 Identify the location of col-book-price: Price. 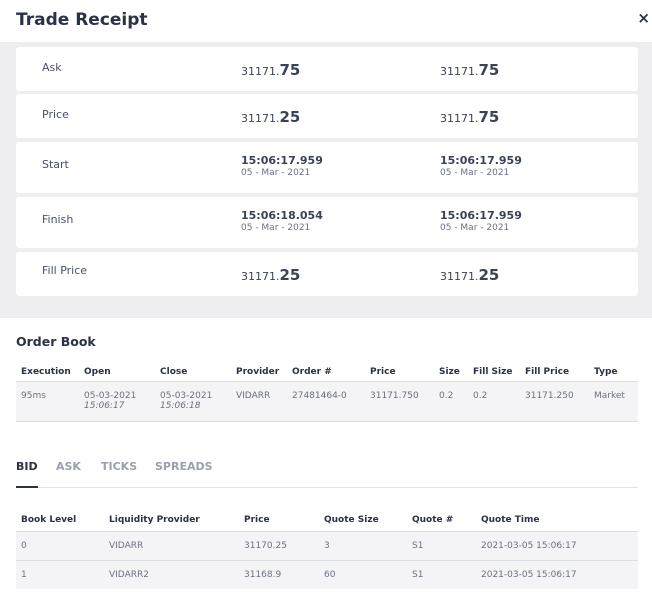
(257, 520).